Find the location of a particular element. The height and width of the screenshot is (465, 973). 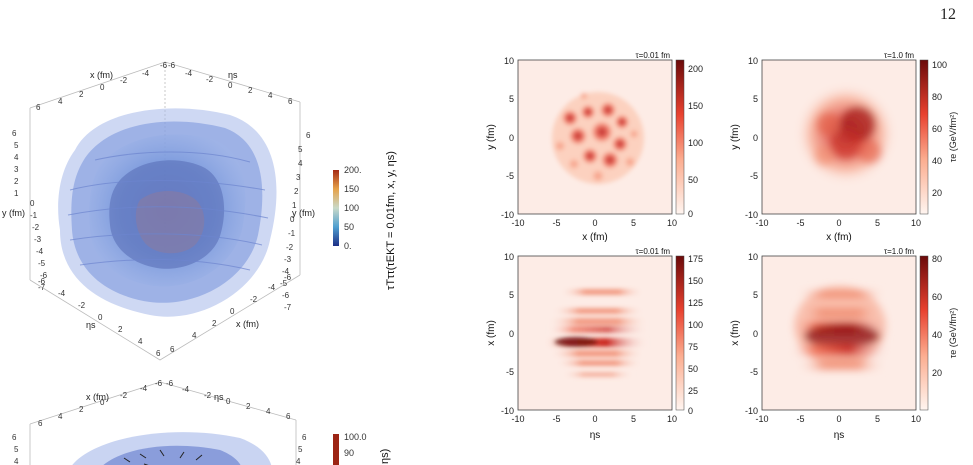

svg-text: 20 is located at coordinates (937, 373).